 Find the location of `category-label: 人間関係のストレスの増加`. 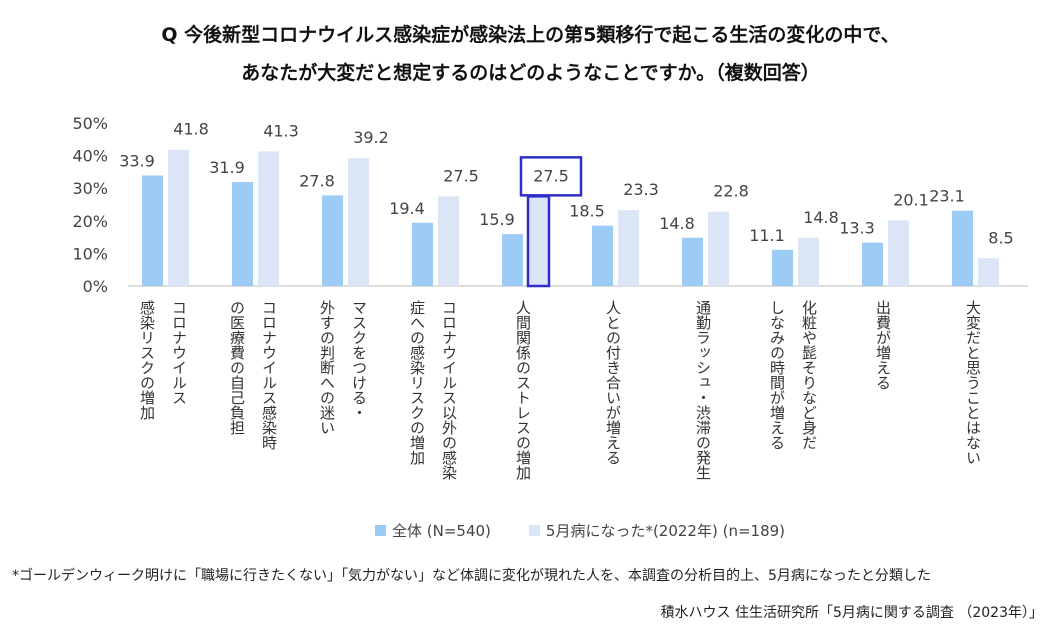

category-label: 人間関係のストレスの増加 is located at coordinates (523, 390).